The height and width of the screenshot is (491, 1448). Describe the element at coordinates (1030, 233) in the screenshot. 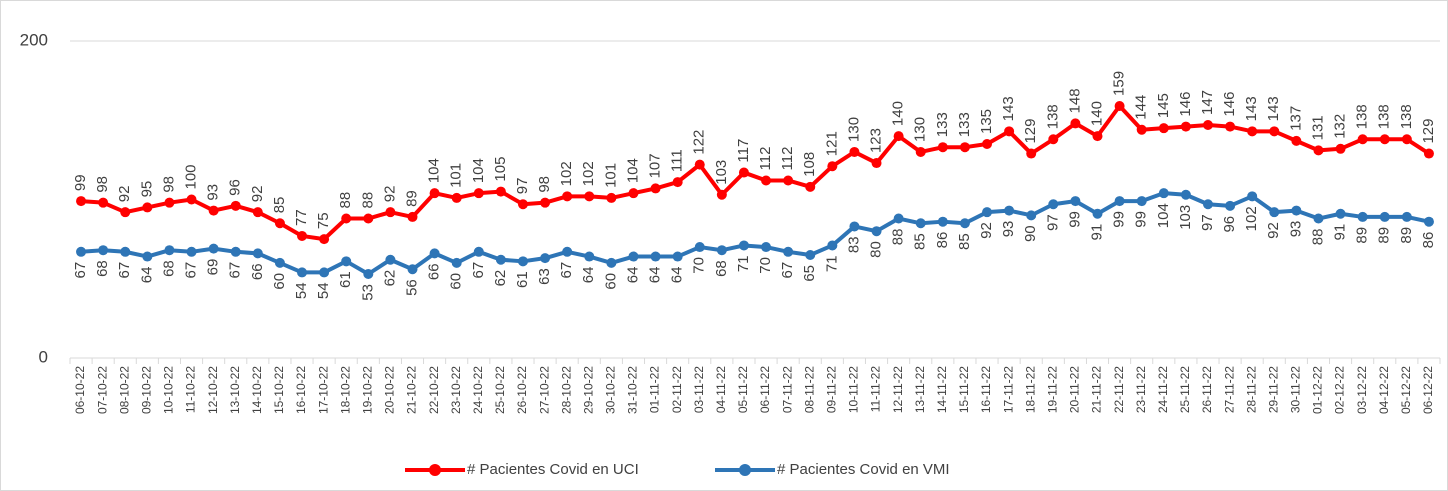

I see `data-label: 90` at that location.